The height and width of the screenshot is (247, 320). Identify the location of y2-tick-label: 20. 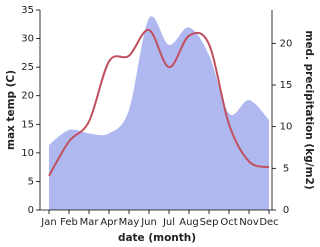
(286, 43).